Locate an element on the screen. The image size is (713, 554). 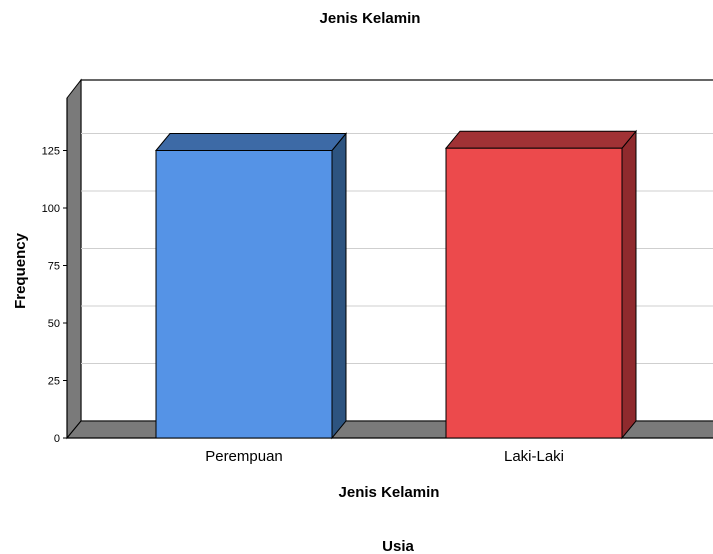
x-axis-label: Jenis Kelamin is located at coordinates (389, 492).